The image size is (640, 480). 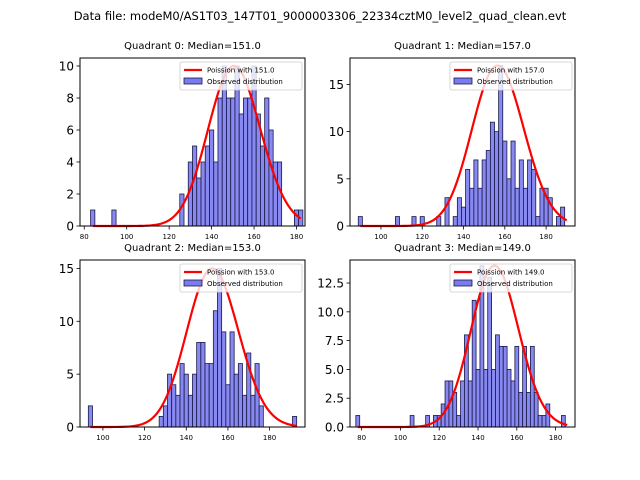 What do you see at coordinates (334, 341) in the screenshot?
I see `y-tick-label: 7.5` at bounding box center [334, 341].